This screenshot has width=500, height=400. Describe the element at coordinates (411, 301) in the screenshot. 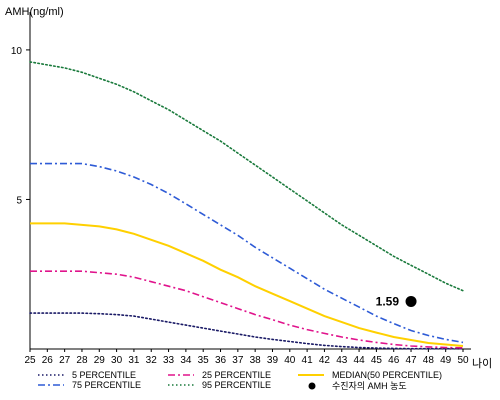

I see `amh-point-marker` at that location.